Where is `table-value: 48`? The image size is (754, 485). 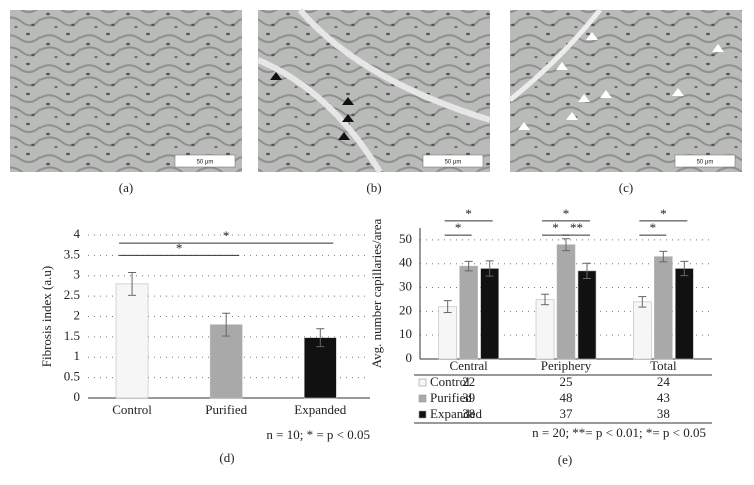
table-value: 48 is located at coordinates (566, 397).